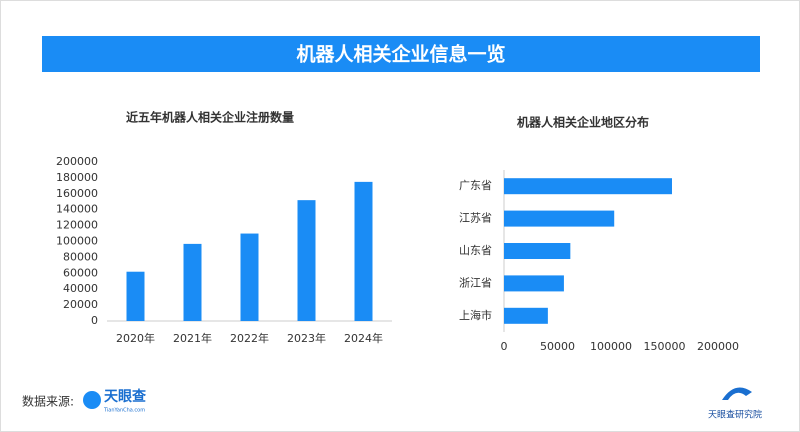 The height and width of the screenshot is (432, 800). Describe the element at coordinates (124, 411) in the screenshot. I see `logo-sub: TianYanCha.com` at that location.